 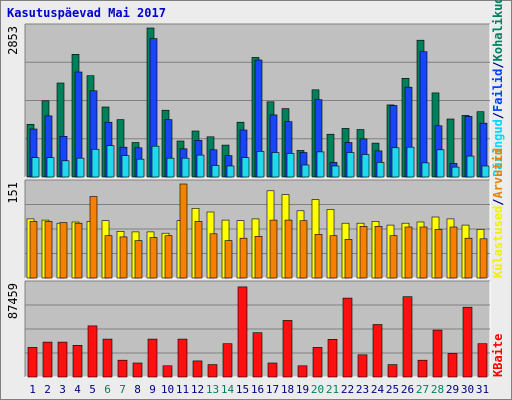 What do you see at coordinates (13, 193) in the screenshot?
I see `y-max-label-2: 151` at bounding box center [13, 193].